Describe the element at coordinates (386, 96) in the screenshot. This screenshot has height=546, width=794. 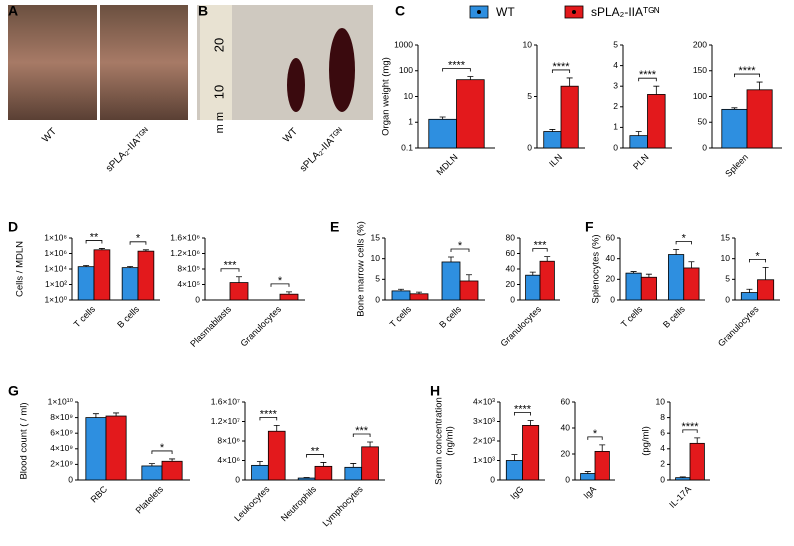
I see `y-axis-label: Organ weight (mg)` at that location.